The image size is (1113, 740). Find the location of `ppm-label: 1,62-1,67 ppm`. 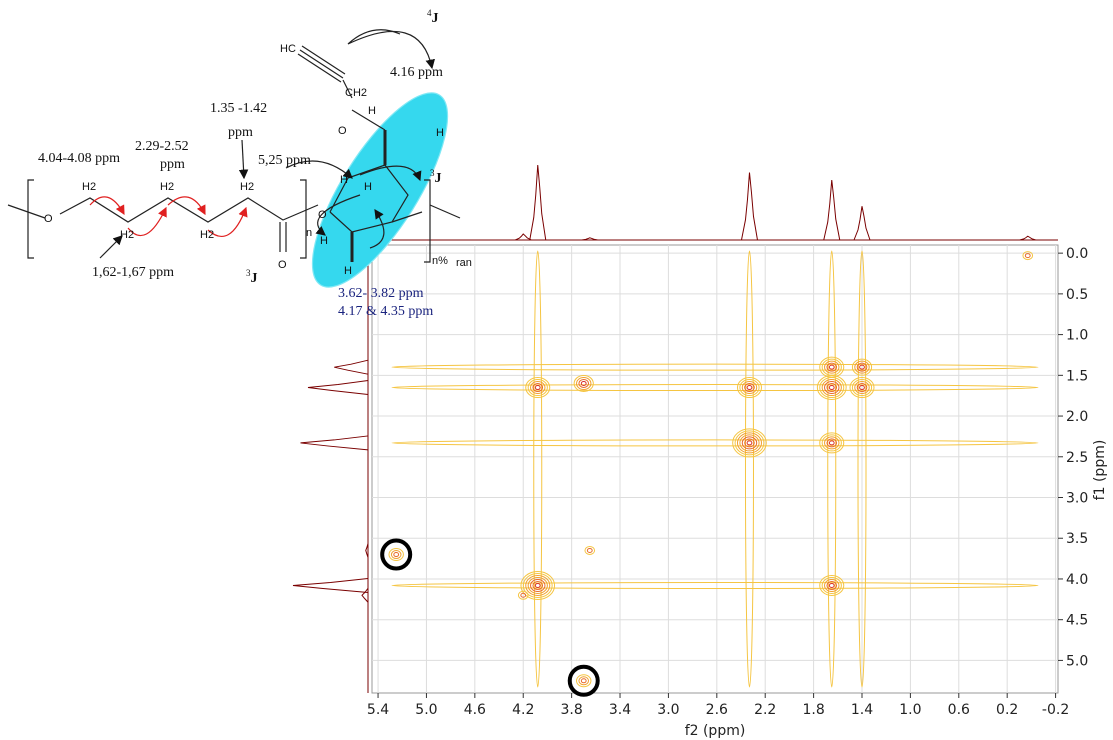

ppm-label: 1,62-1,67 ppm is located at coordinates (133, 272).